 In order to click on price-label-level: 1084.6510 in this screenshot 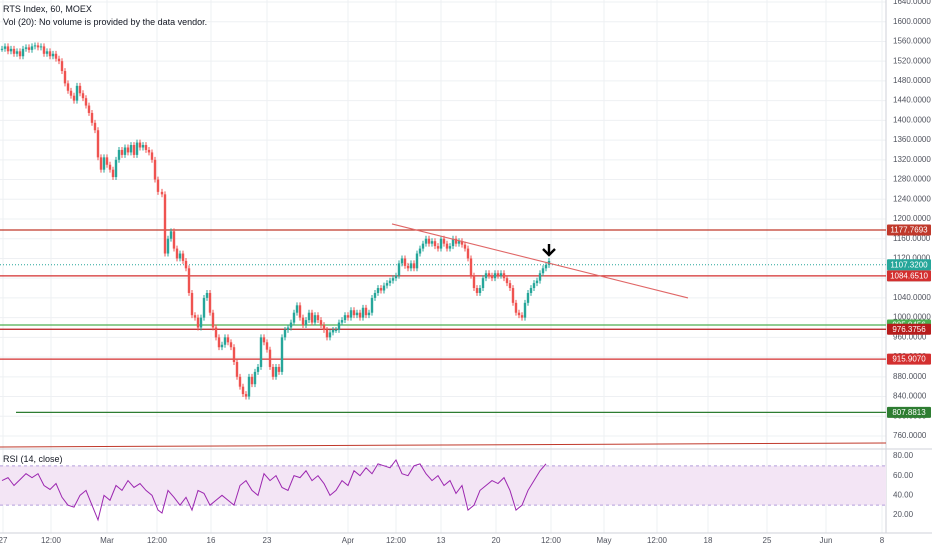, I will do `click(909, 276)`.